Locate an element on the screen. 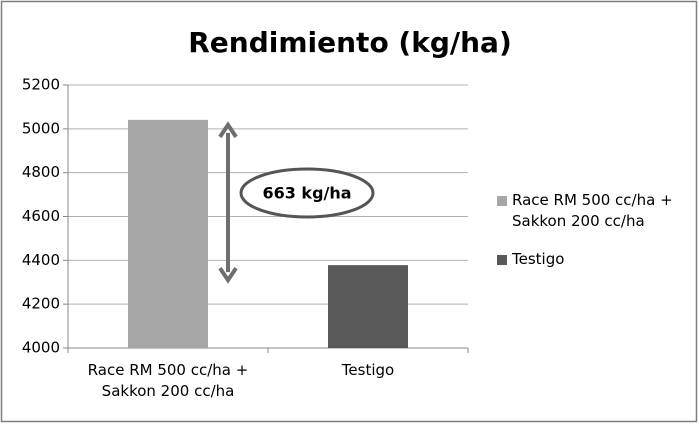 This screenshot has width=699, height=424. legend-label: Testigo is located at coordinates (538, 259).